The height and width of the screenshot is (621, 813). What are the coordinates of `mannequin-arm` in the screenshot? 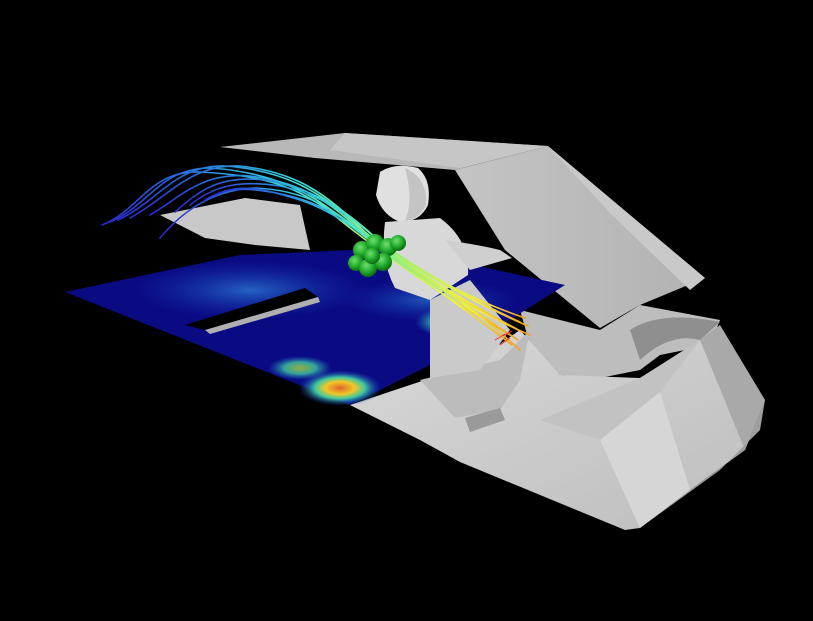 It's located at (478, 255).